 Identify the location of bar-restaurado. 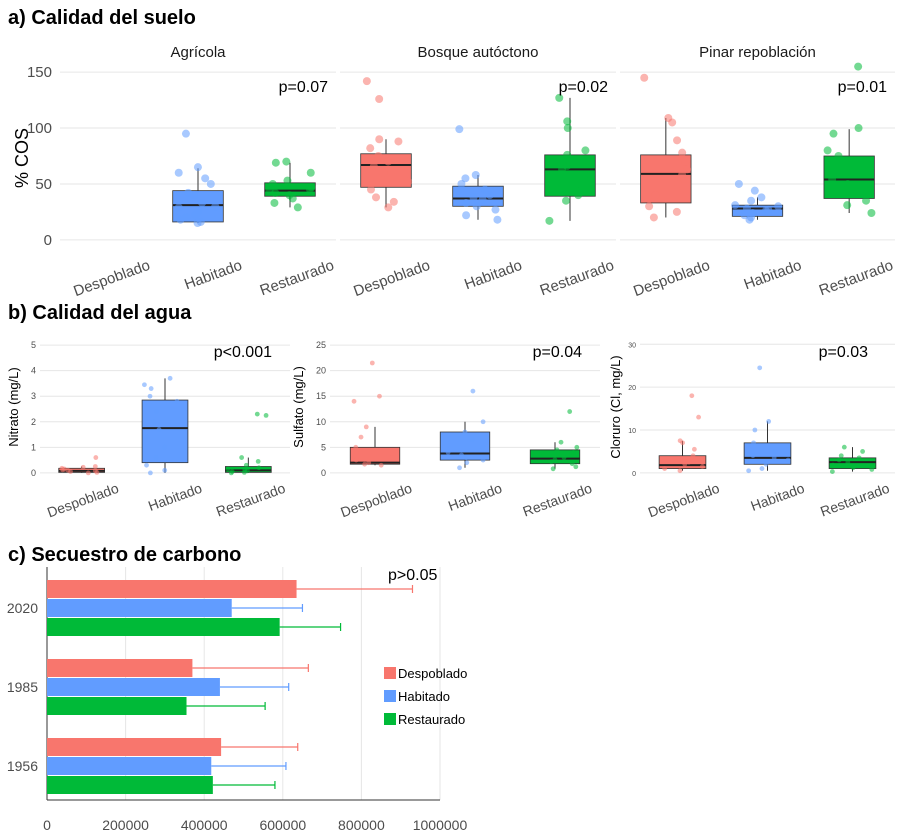
(117, 706).